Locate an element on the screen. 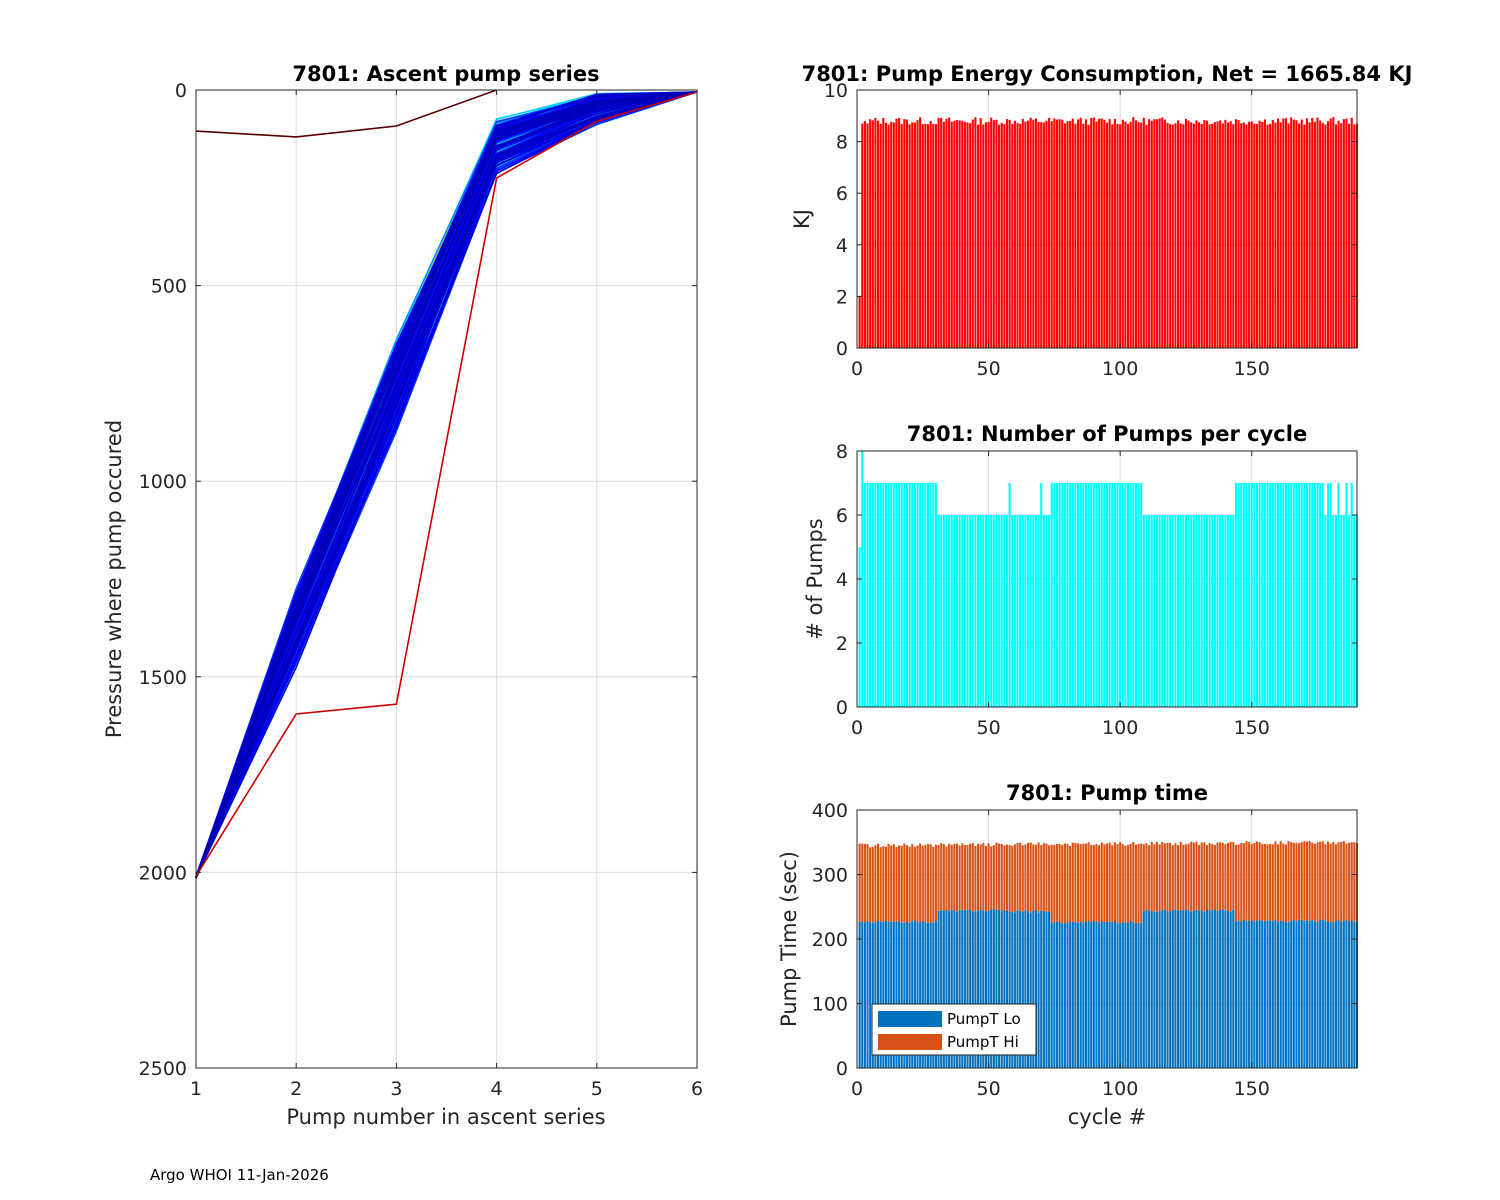 The height and width of the screenshot is (1200, 1500). energy-ytick-label: 10 is located at coordinates (836, 91).